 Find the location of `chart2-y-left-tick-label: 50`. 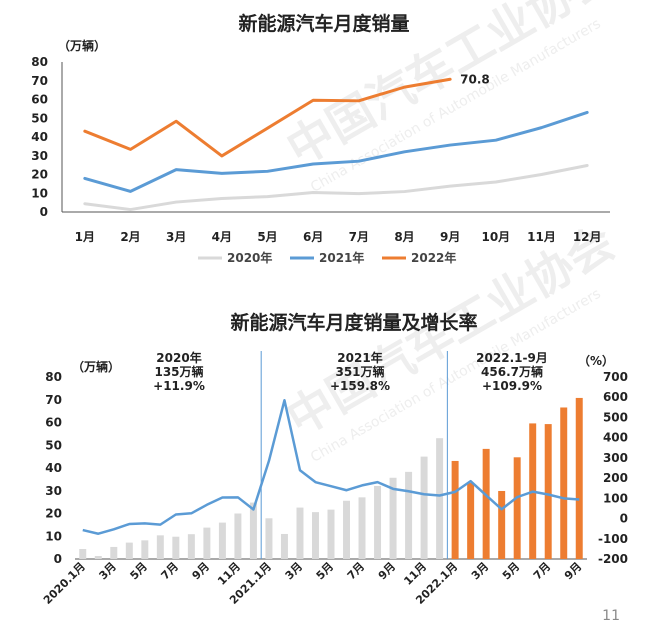

chart2-y-left-tick-label: 50 is located at coordinates (53, 445).